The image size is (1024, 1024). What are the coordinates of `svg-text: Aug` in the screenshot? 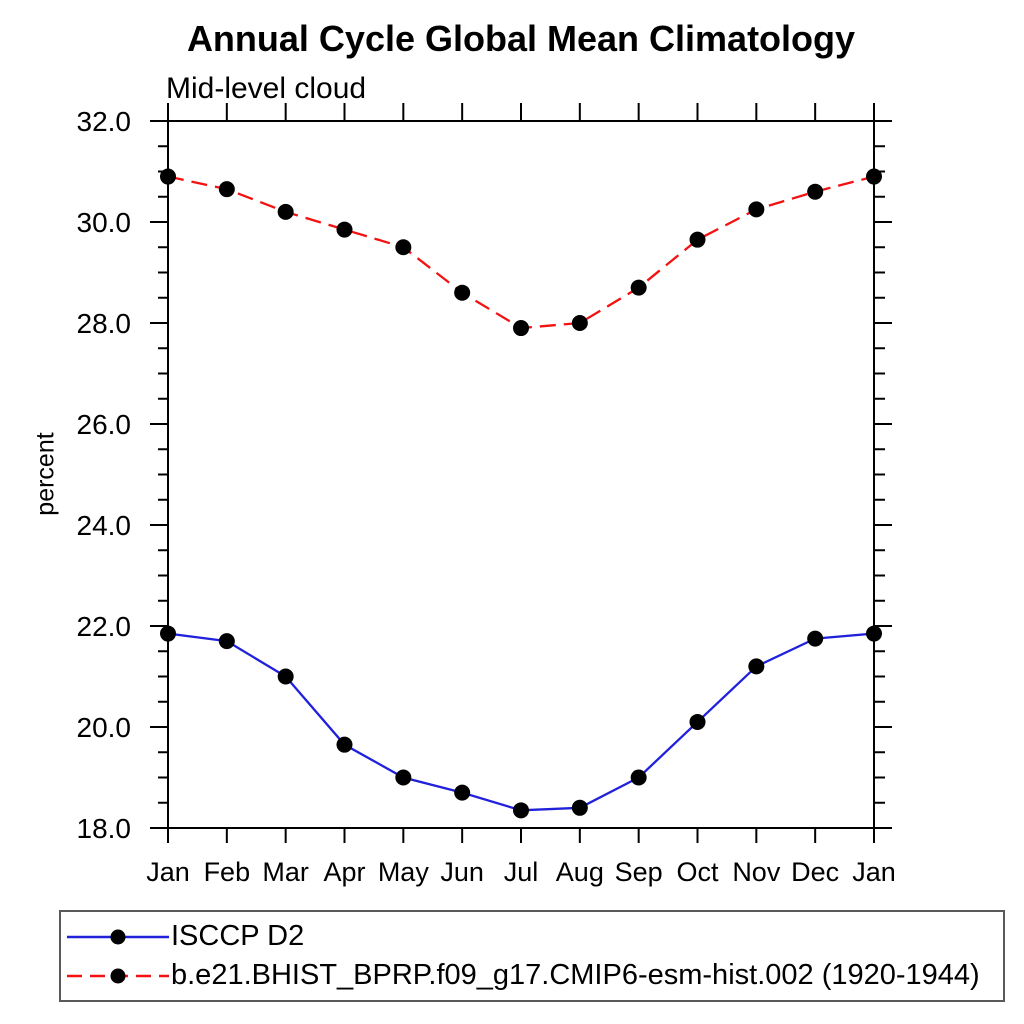 It's located at (580, 872).